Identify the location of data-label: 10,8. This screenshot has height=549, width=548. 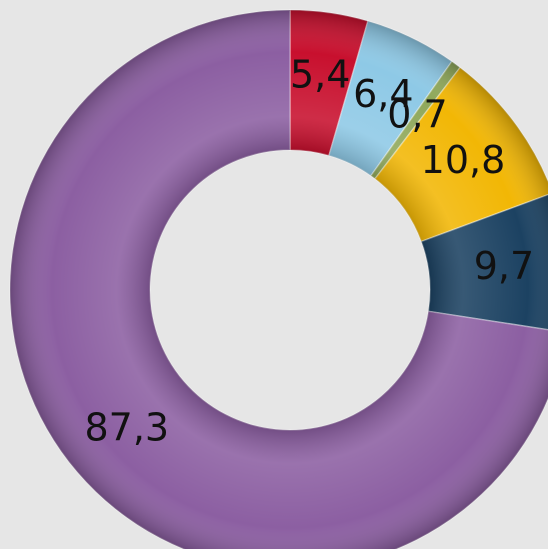
(463, 160).